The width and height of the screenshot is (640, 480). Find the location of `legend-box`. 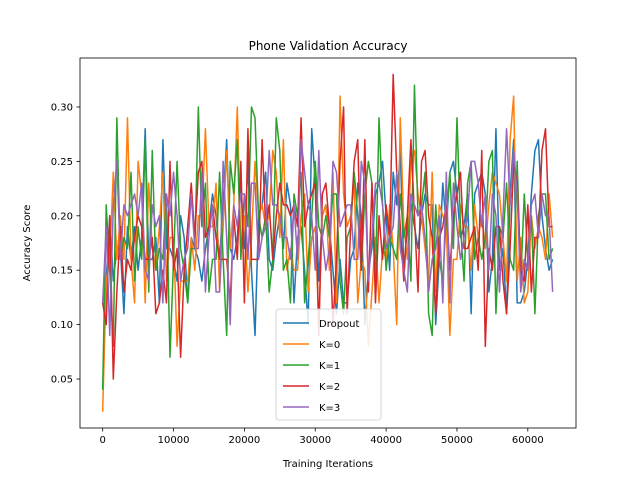

legend-box is located at coordinates (328, 364).